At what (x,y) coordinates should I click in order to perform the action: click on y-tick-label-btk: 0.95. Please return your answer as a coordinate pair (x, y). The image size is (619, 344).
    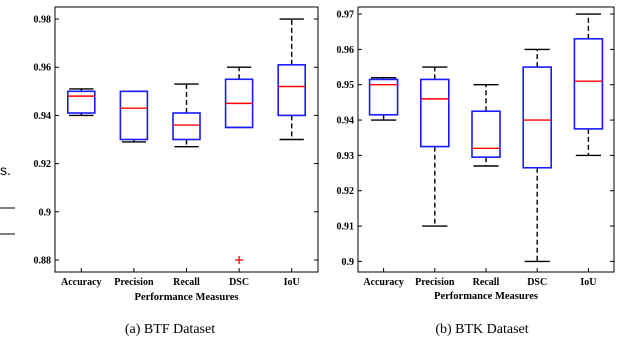
    Looking at the image, I should click on (346, 85).